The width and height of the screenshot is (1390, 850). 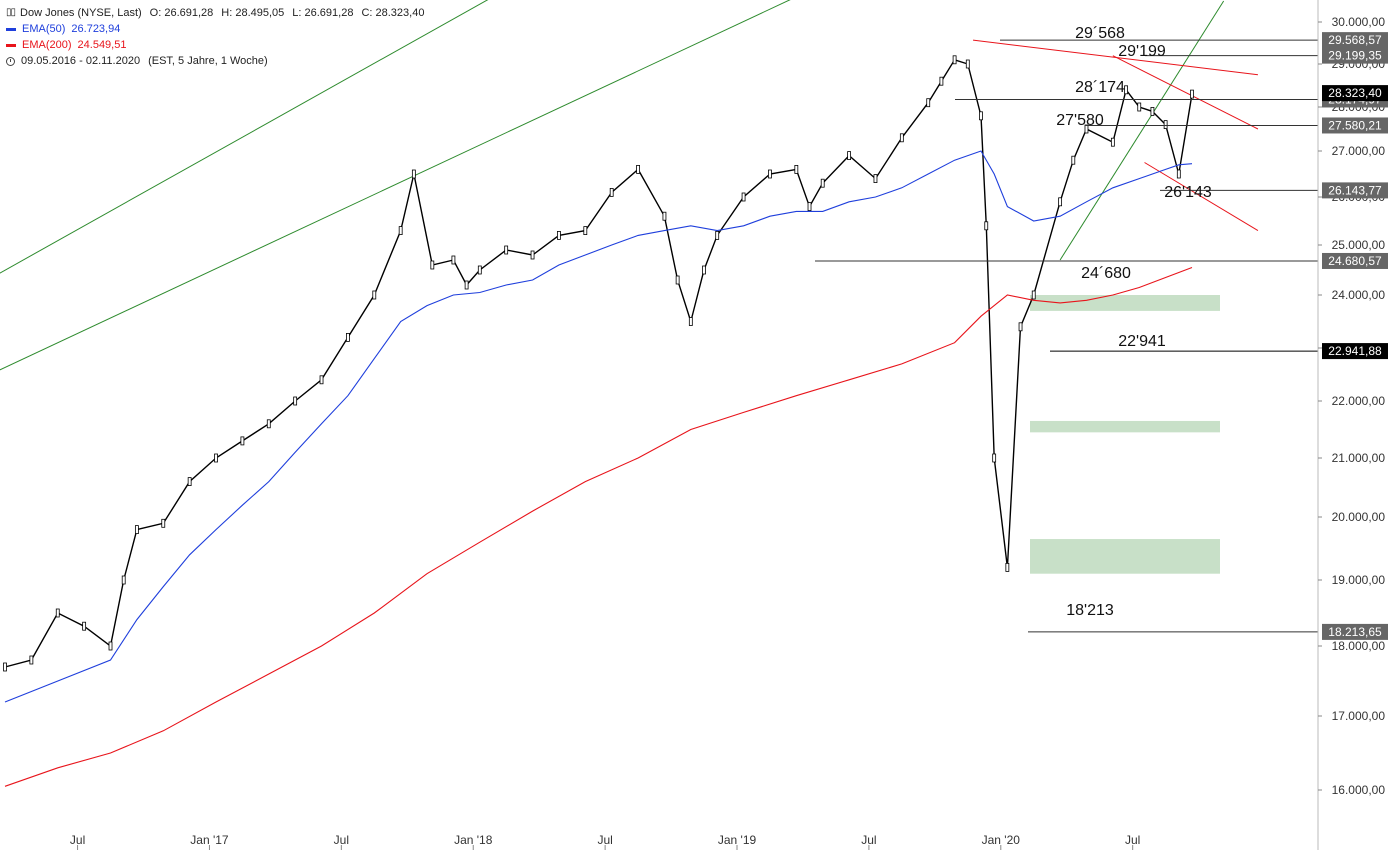 I want to click on y-tick-label: 21.000,00, so click(x=1359, y=458).